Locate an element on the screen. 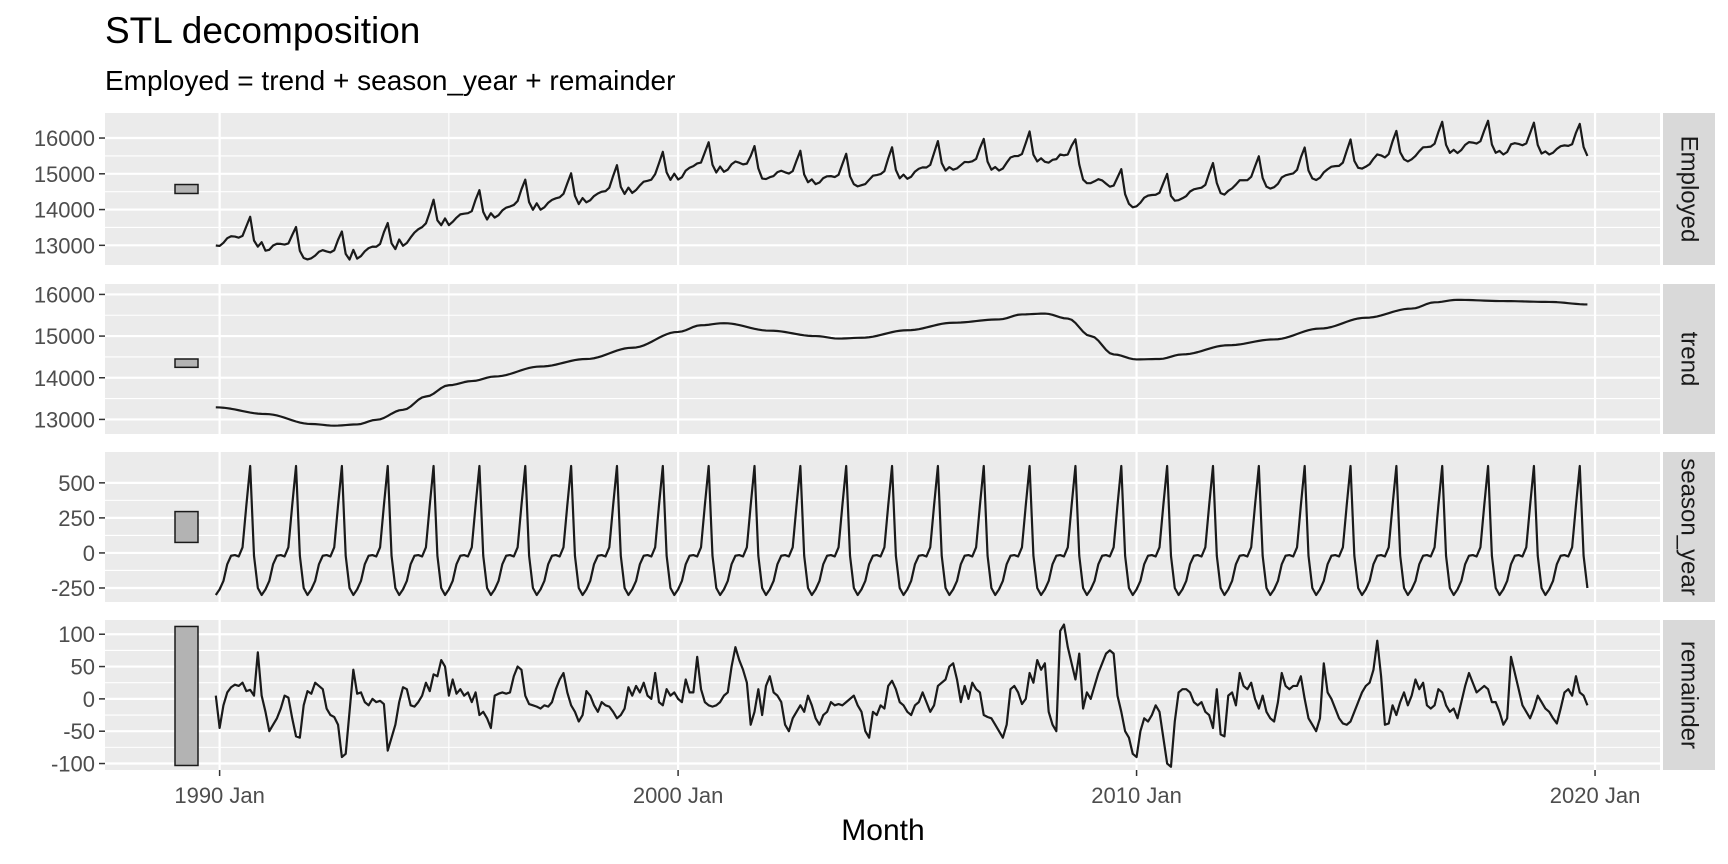  y-tick-label: 500 is located at coordinates (76, 483).